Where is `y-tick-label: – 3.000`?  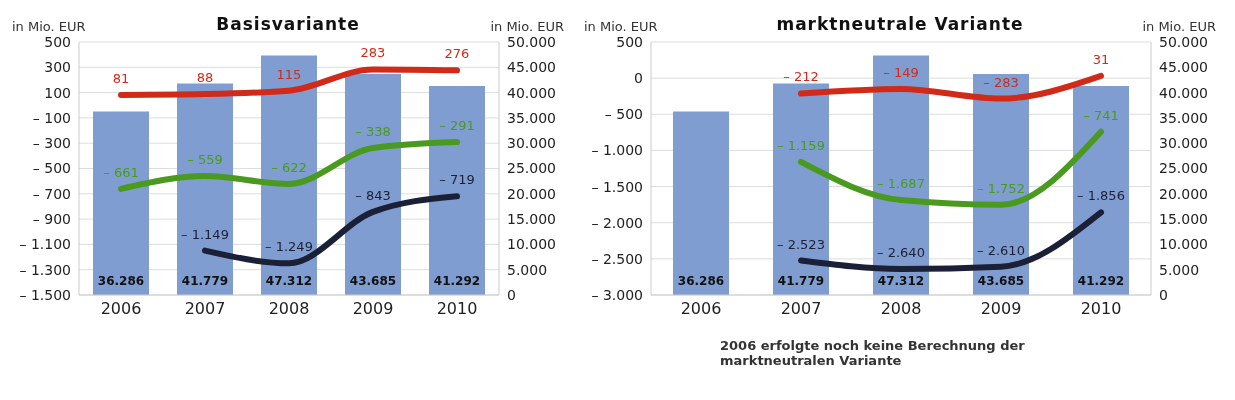
y-tick-label: – 3.000 is located at coordinates (617, 294).